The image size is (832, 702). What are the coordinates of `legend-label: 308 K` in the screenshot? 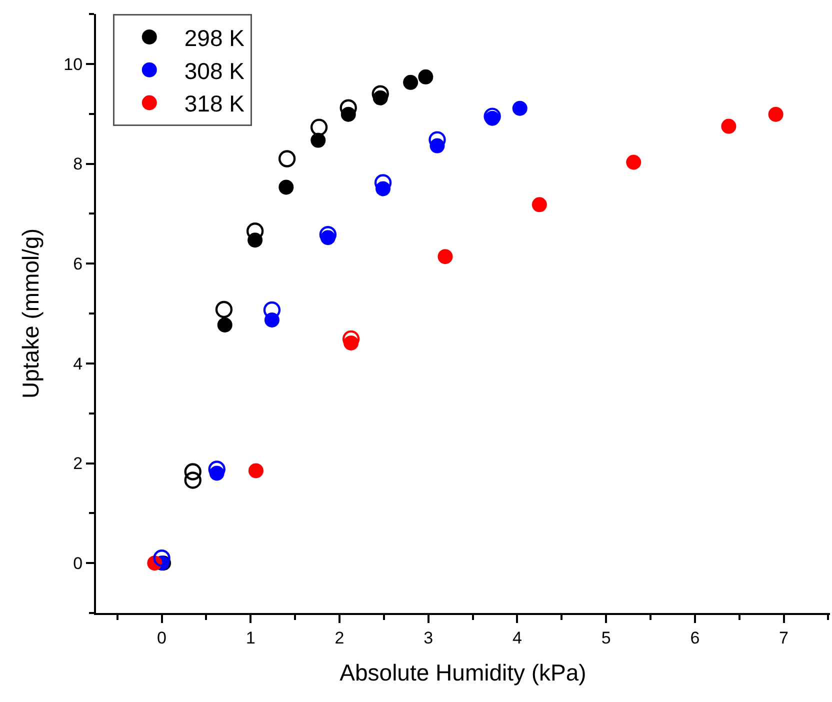 It's located at (215, 71).